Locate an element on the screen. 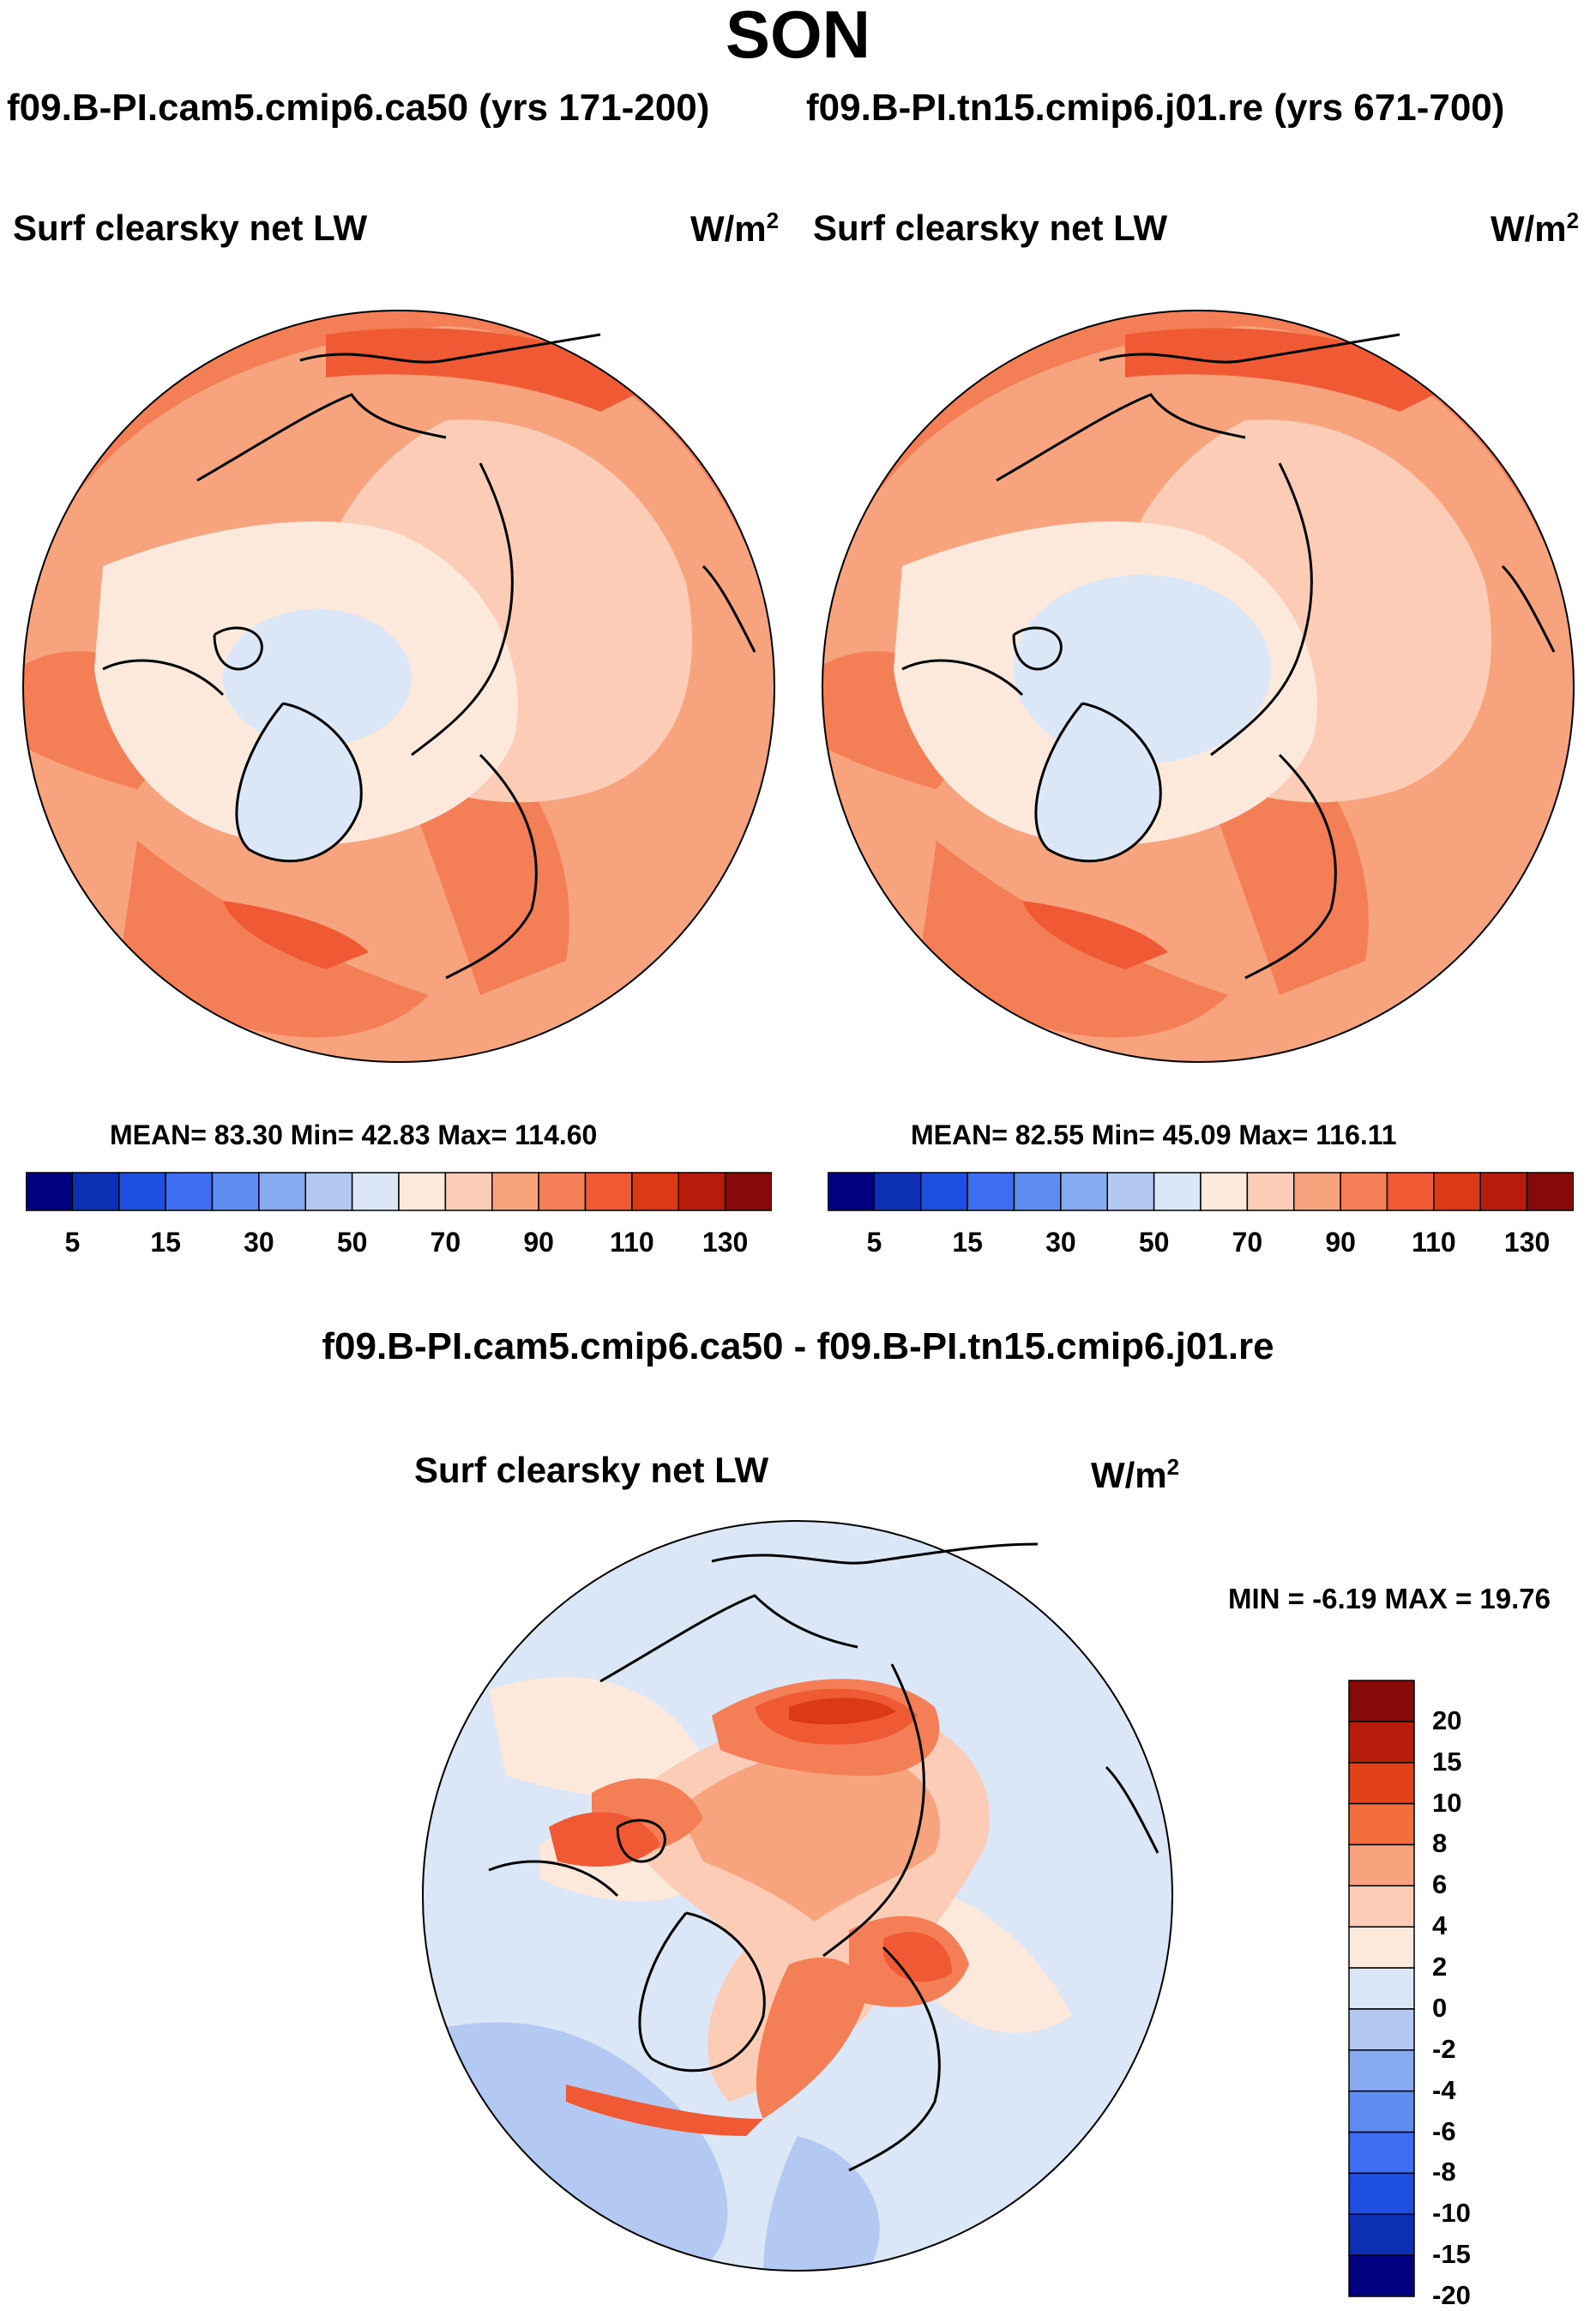 This screenshot has height=2311, width=1596. colorbar-panel1 is located at coordinates (399, 1191).